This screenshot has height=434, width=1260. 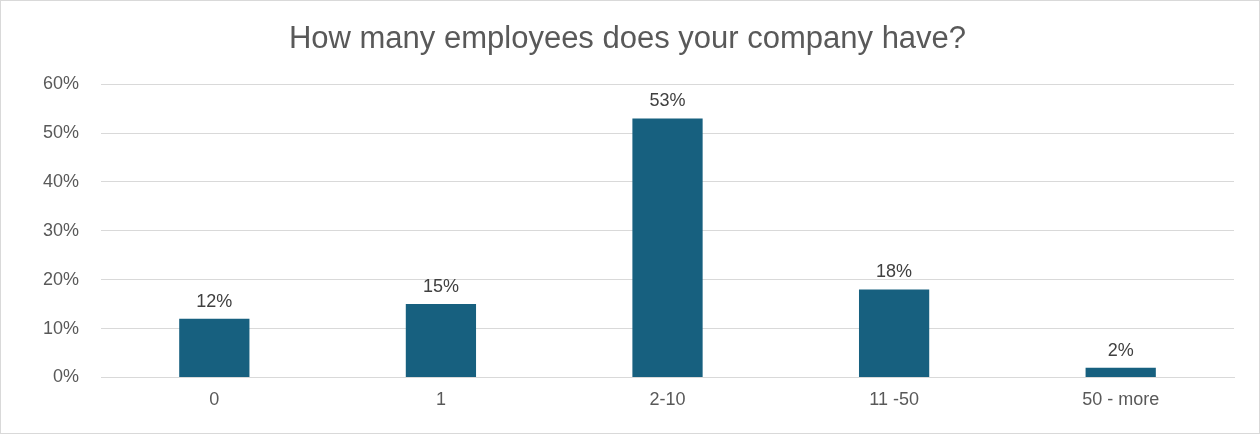 I want to click on y-tick-label: 20%, so click(x=61, y=278).